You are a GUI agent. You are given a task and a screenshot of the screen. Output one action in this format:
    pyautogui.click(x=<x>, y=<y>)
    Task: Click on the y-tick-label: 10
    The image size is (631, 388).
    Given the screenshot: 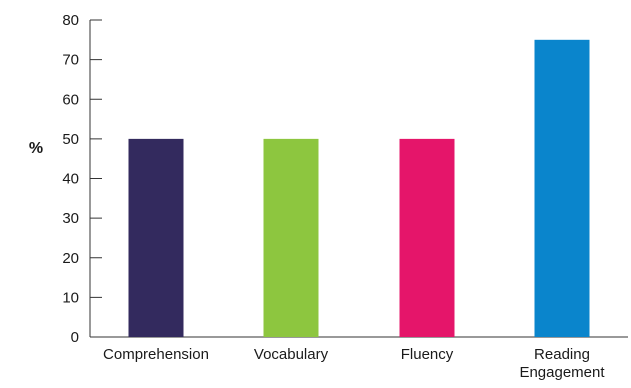 What is the action you would take?
    pyautogui.click(x=70, y=297)
    